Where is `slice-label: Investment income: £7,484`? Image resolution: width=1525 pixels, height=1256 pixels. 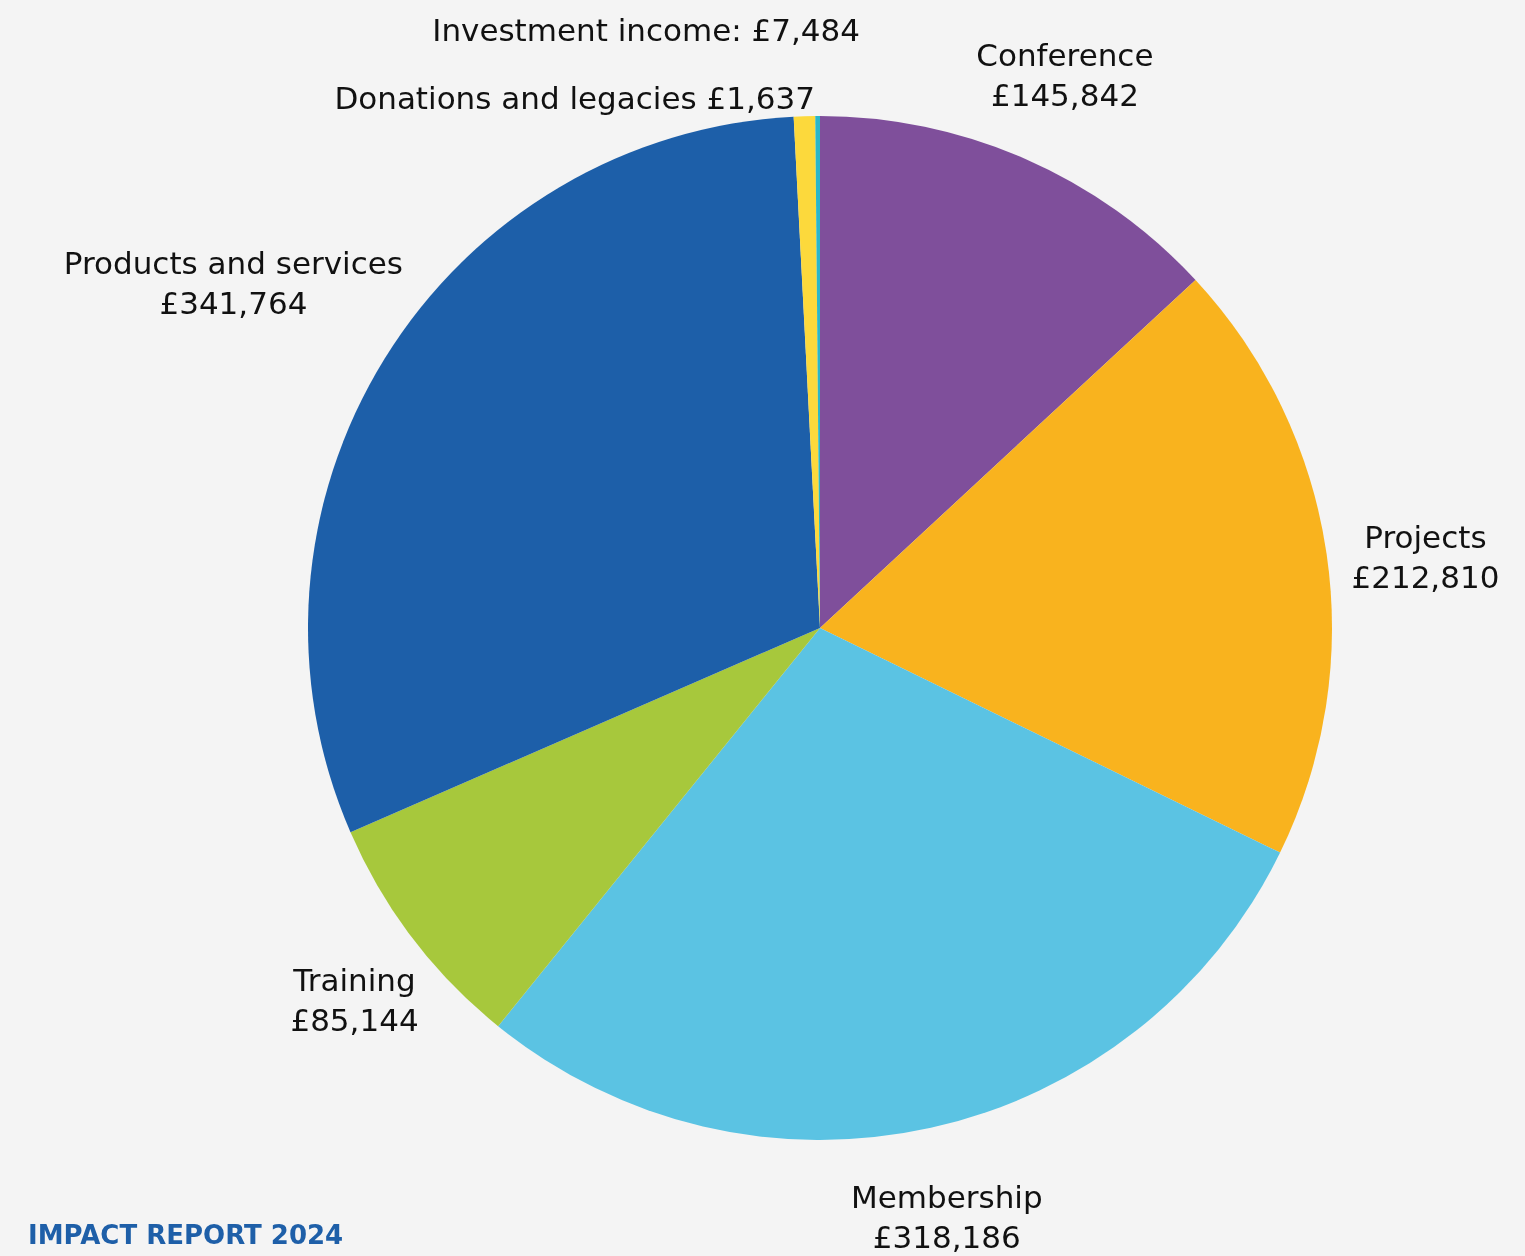
slice-label: Investment income: £7,484 is located at coordinates (646, 30).